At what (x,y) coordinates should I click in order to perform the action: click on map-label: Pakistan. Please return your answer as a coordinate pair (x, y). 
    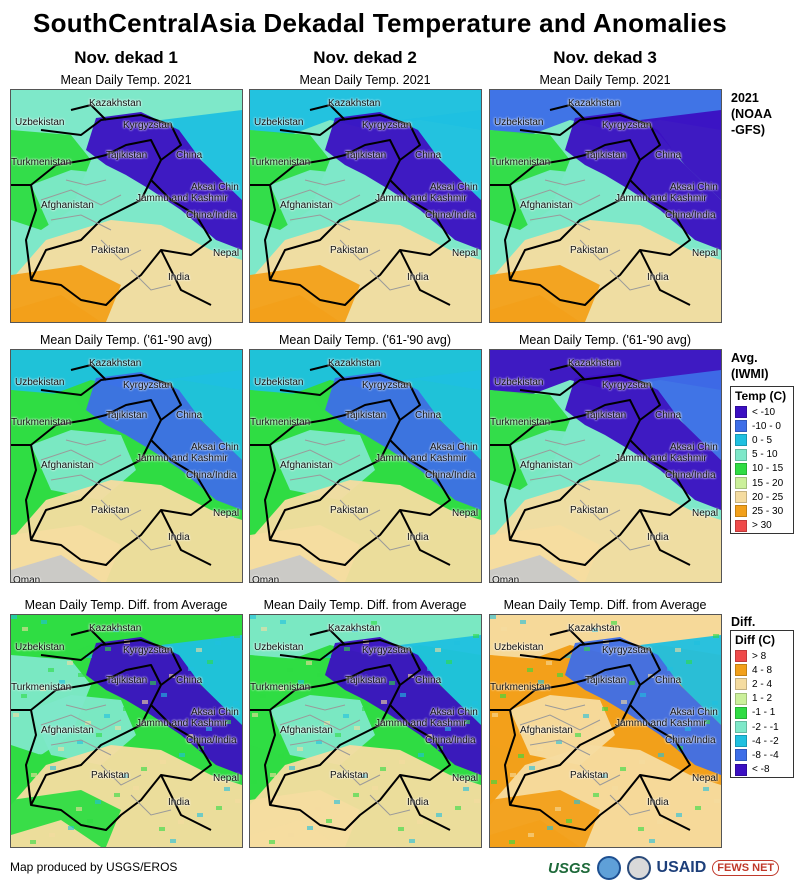
    Looking at the image, I should click on (110, 250).